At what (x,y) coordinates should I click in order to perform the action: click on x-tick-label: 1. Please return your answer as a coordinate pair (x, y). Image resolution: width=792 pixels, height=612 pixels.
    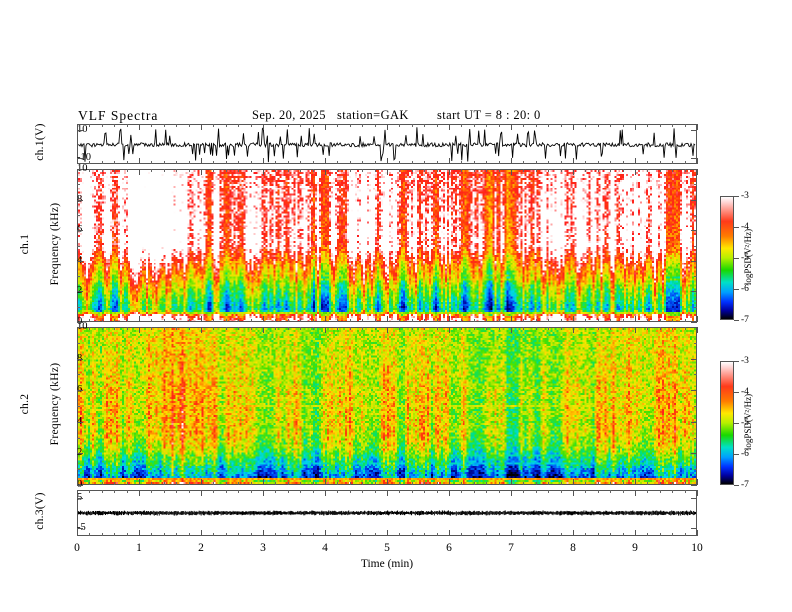
    Looking at the image, I should click on (139, 548).